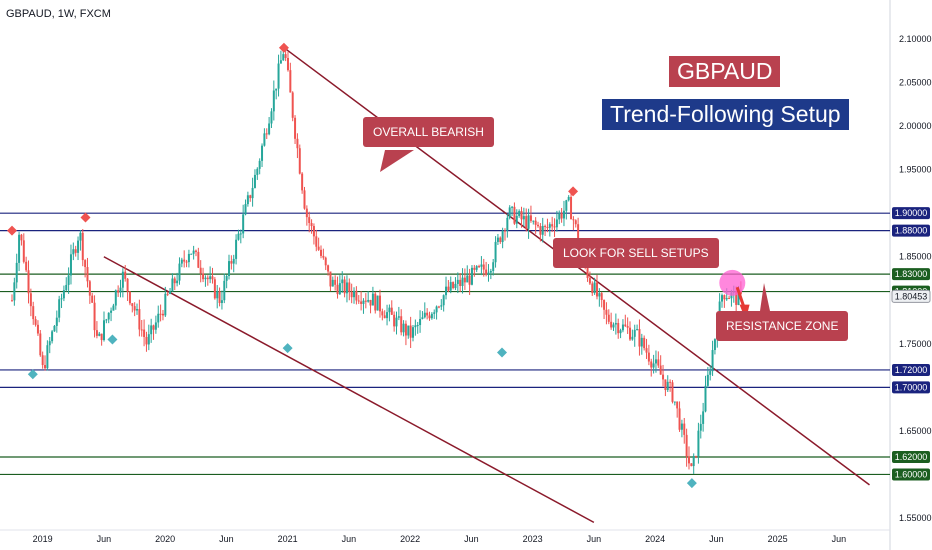  What do you see at coordinates (911, 457) in the screenshot?
I see `level-badge-label: 1.62000` at bounding box center [911, 457].